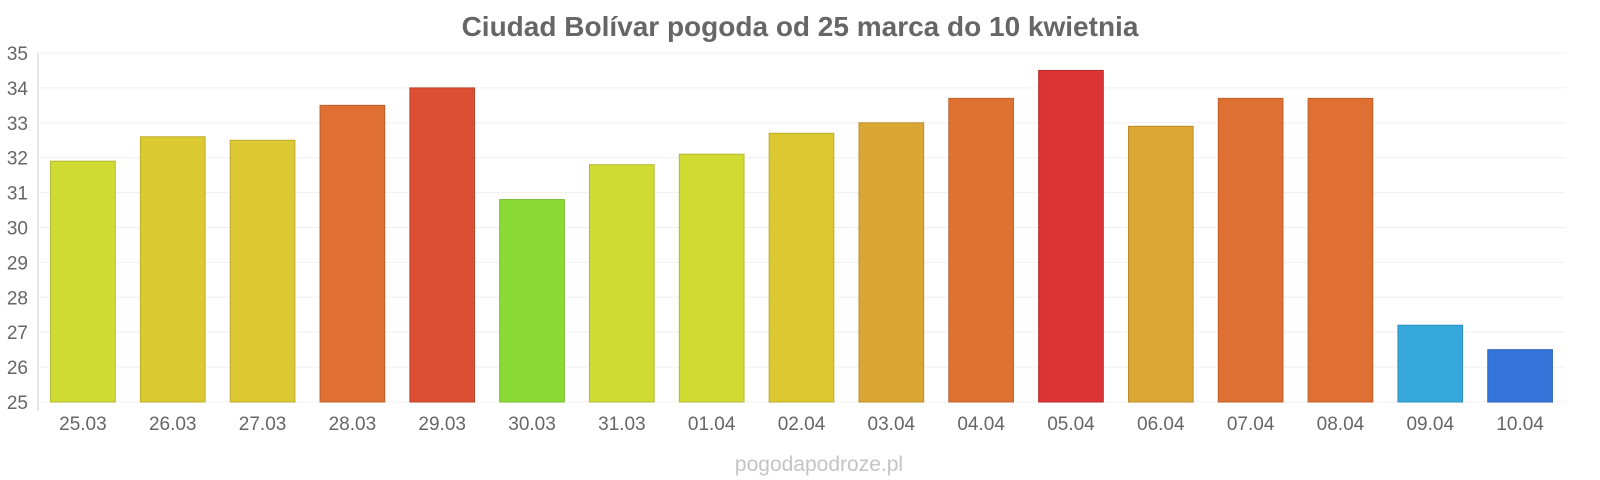 The height and width of the screenshot is (480, 1600). What do you see at coordinates (1250, 250) in the screenshot?
I see `bar-07.04` at bounding box center [1250, 250].